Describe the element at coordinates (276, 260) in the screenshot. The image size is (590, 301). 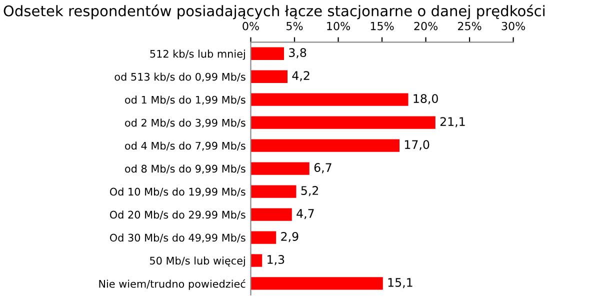
I see `data-label: 1,3` at that location.